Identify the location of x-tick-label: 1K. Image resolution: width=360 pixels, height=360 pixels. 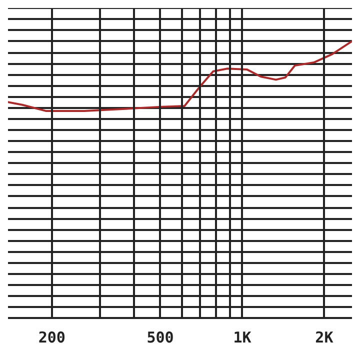
(242, 337).